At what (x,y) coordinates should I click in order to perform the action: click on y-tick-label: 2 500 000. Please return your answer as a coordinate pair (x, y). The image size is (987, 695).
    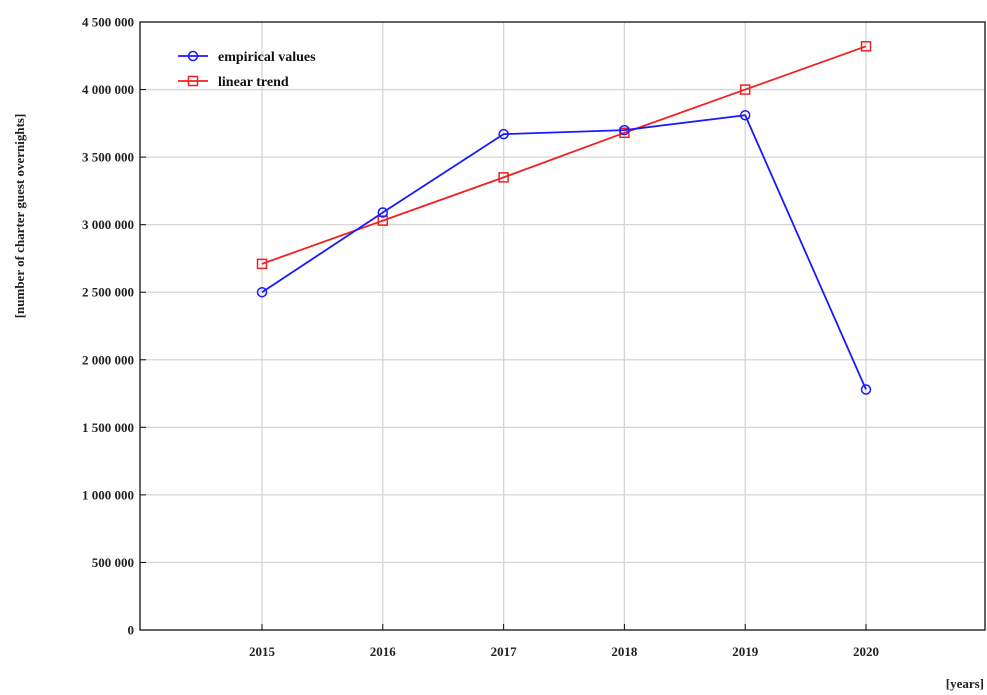
    Looking at the image, I should click on (108, 292).